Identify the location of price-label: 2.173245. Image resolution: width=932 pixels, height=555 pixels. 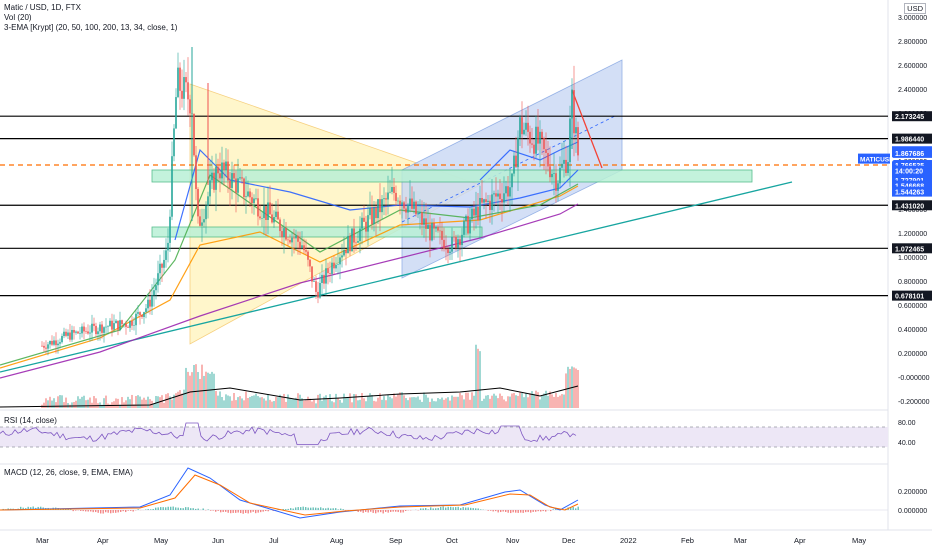
(909, 117).